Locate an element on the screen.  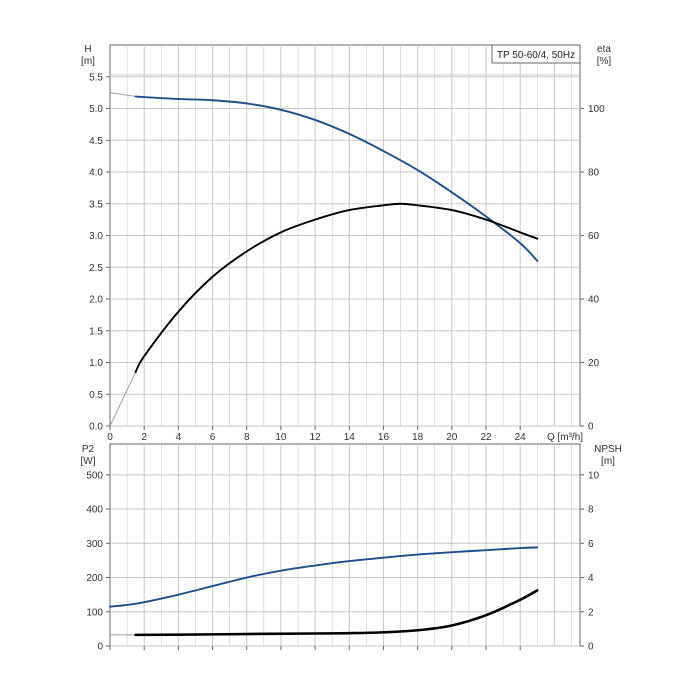
upper-series-1-line is located at coordinates (336, 287).